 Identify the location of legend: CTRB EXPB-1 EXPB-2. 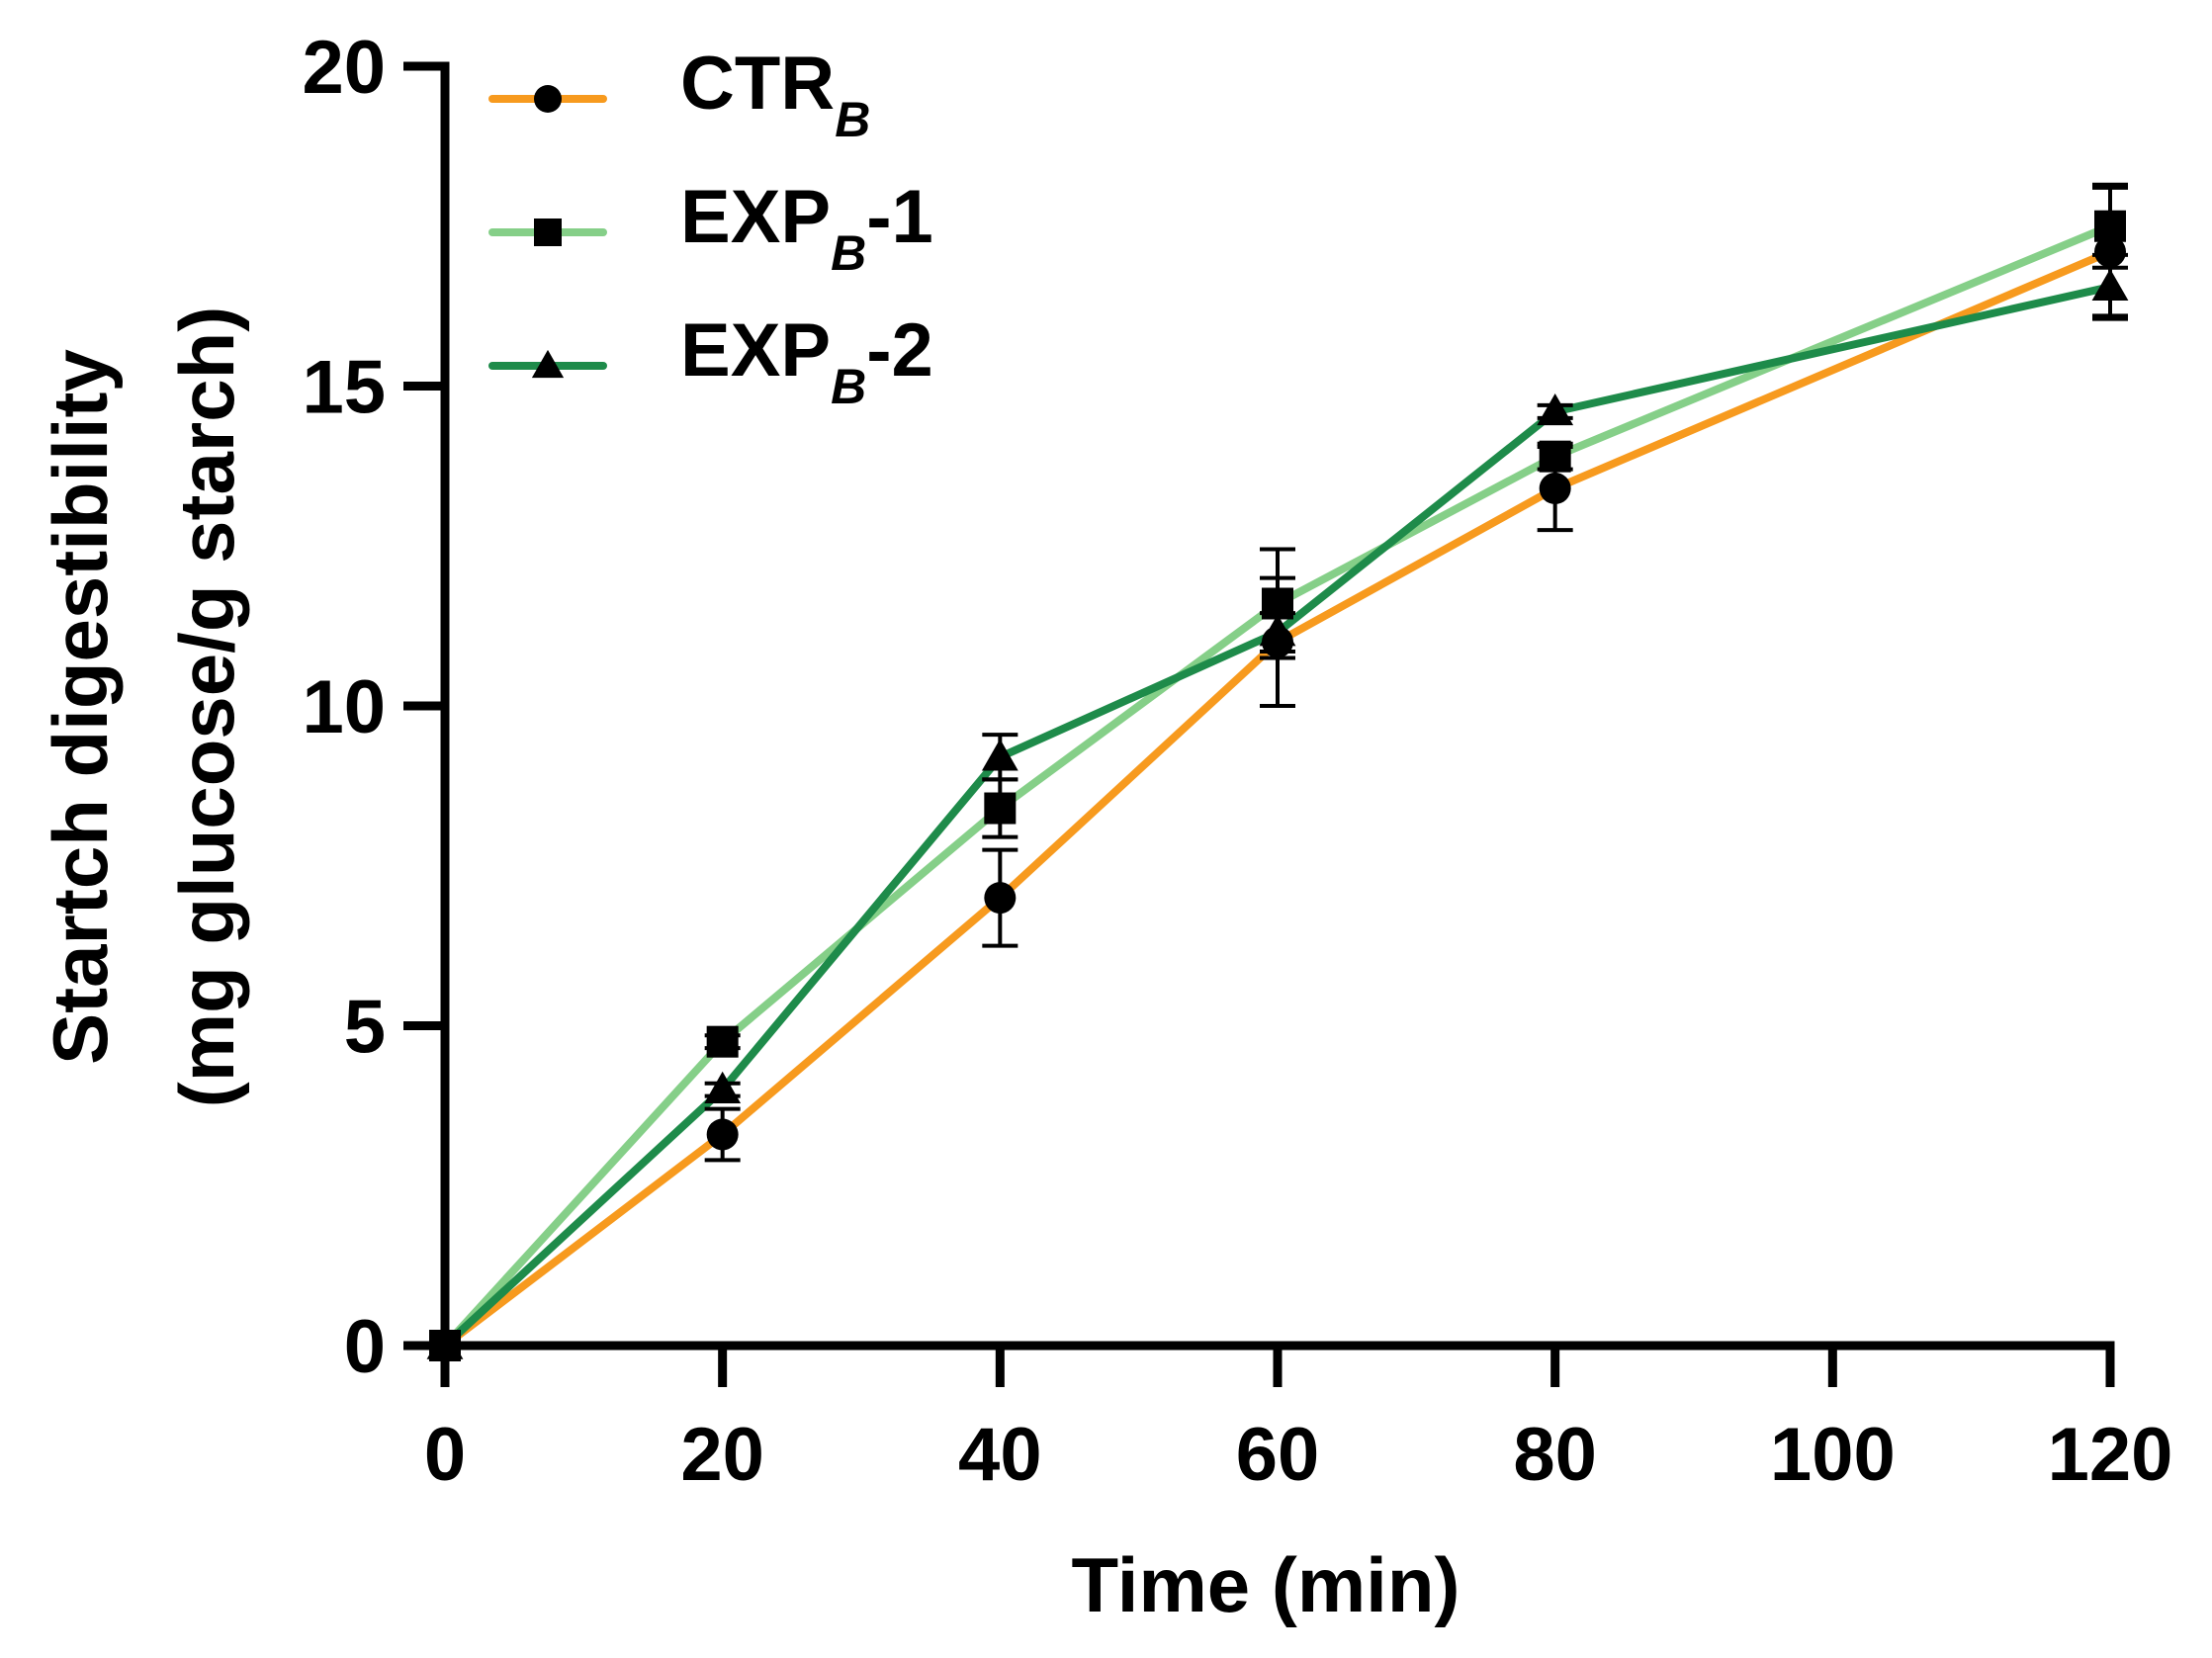
(711, 228).